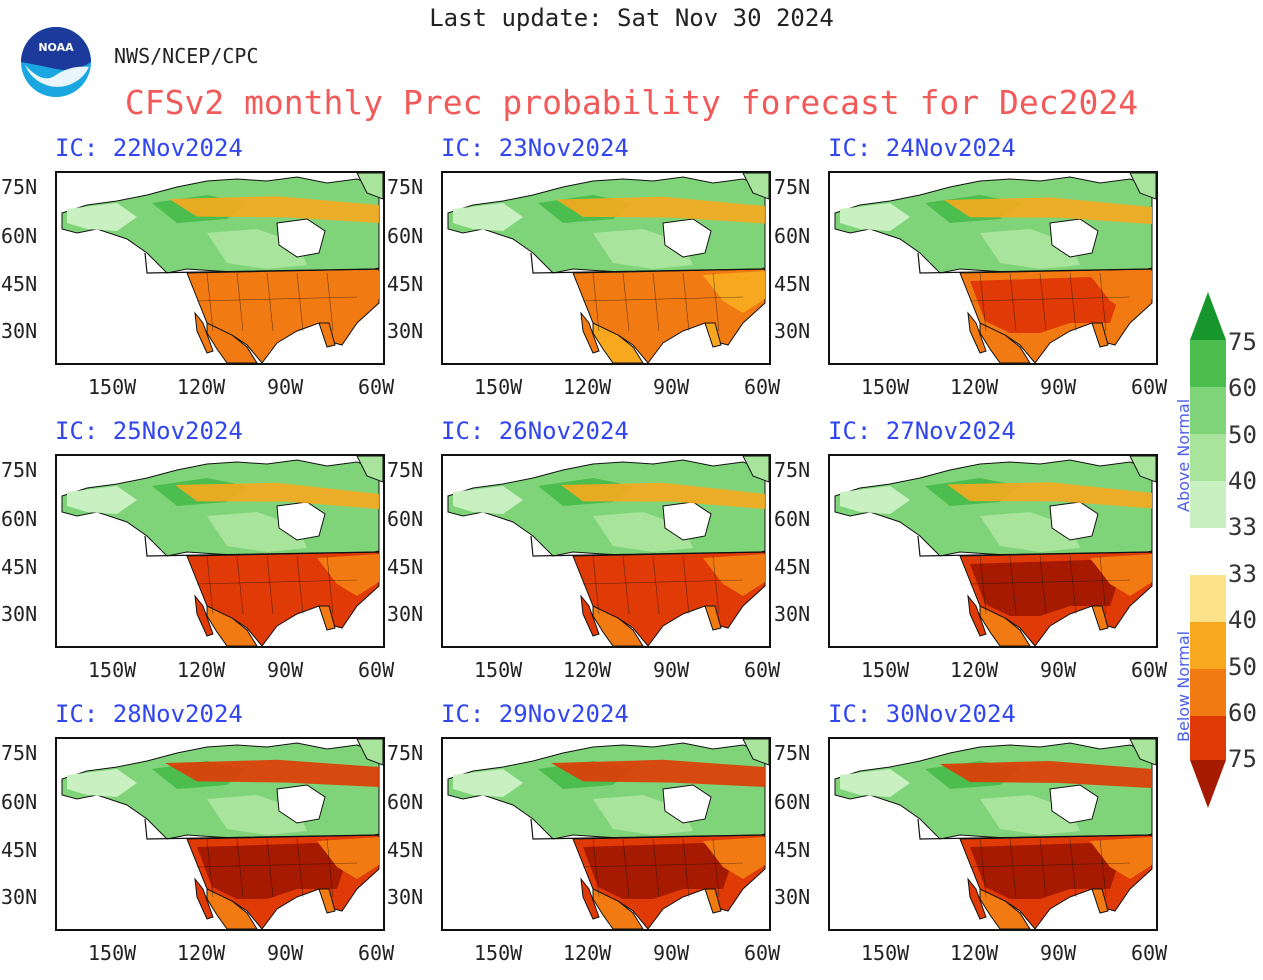 This screenshot has height=980, width=1263. What do you see at coordinates (1242, 342) in the screenshot?
I see `colorbar-label: 75` at bounding box center [1242, 342].